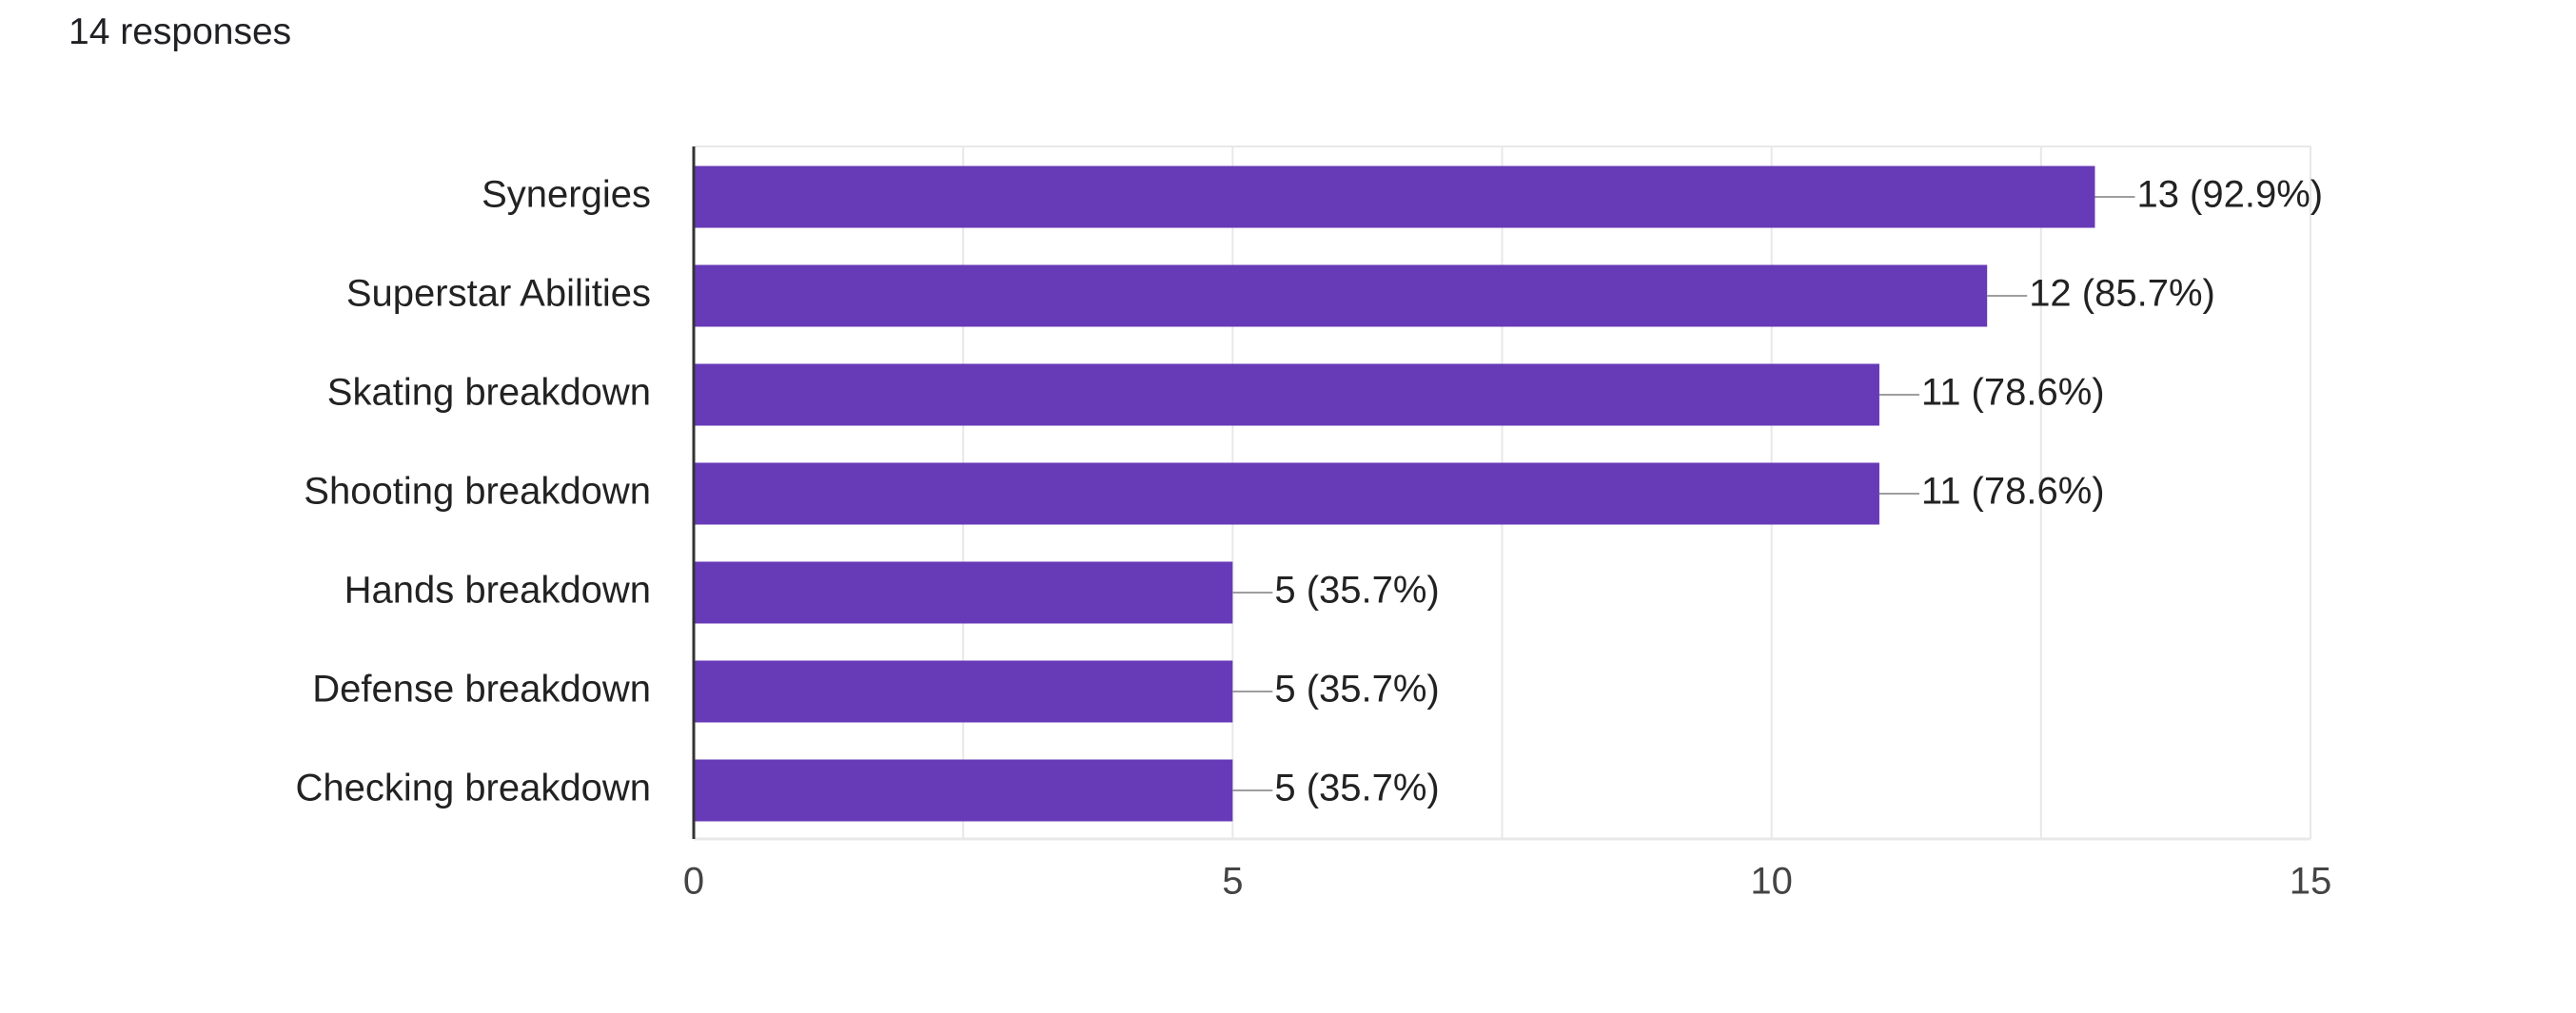  I want to click on category-label: Hands breakdown, so click(497, 591).